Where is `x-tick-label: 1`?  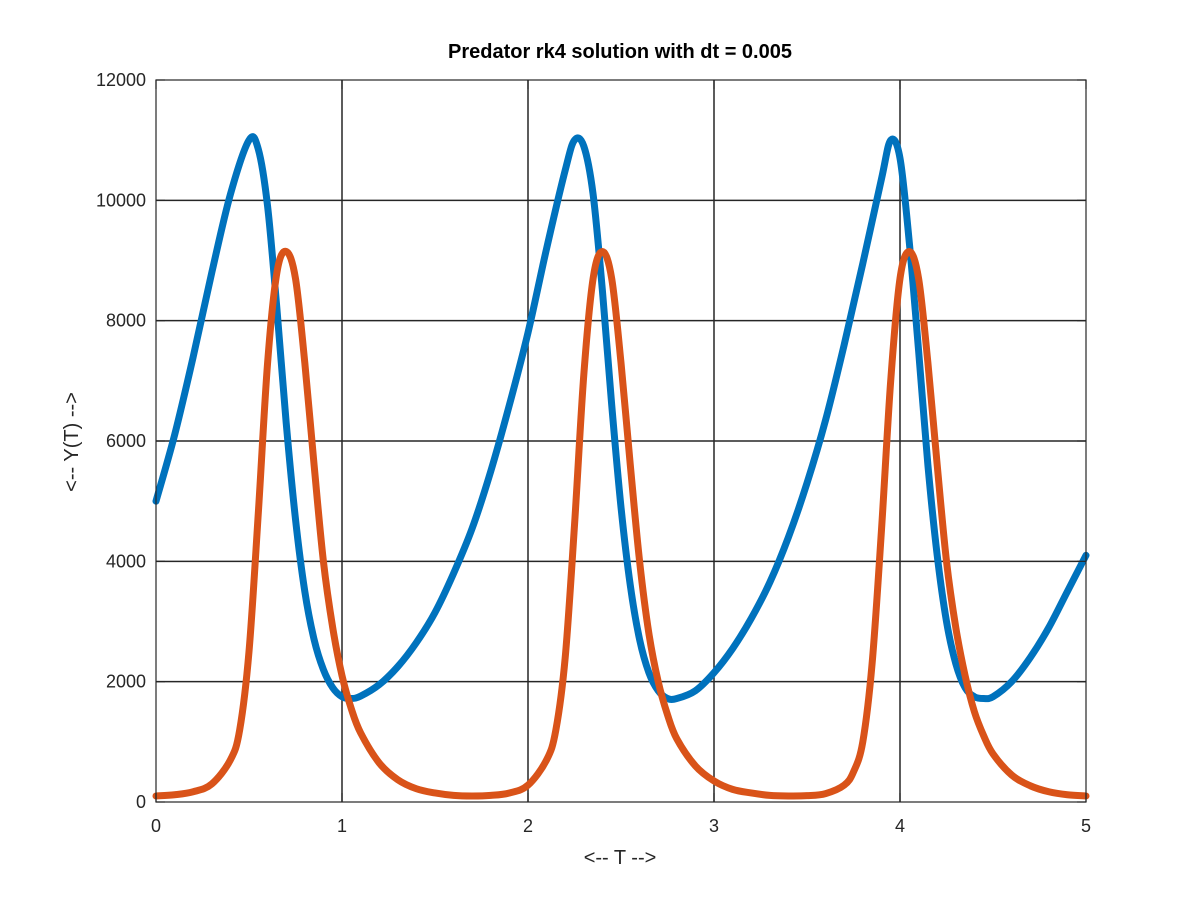
x-tick-label: 1 is located at coordinates (342, 826).